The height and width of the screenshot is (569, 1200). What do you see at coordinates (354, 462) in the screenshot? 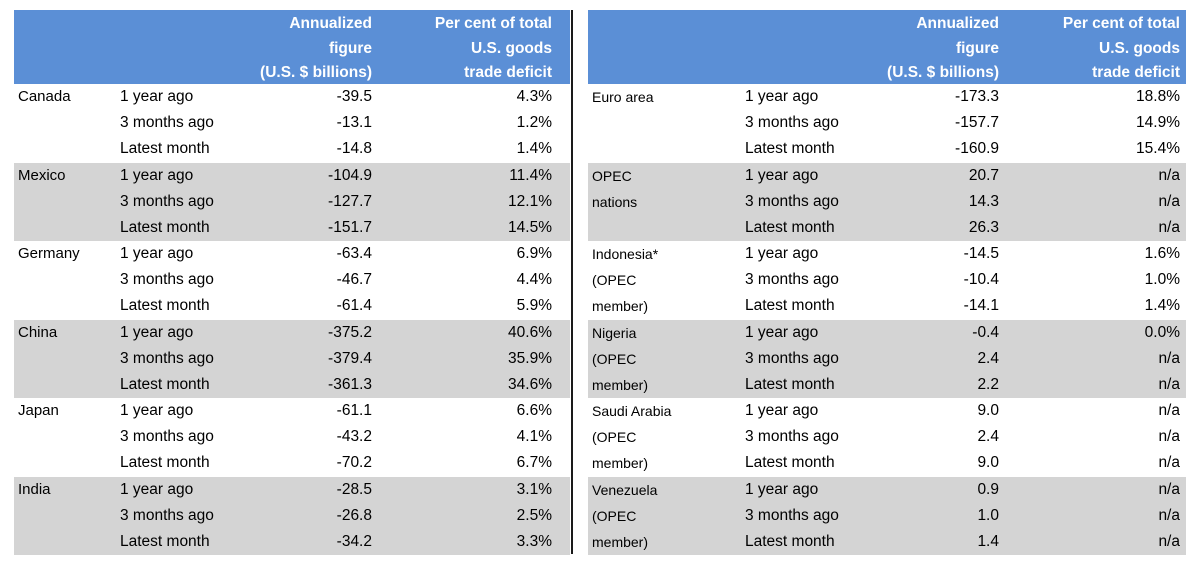
I see `annualized-value: -70.2` at bounding box center [354, 462].